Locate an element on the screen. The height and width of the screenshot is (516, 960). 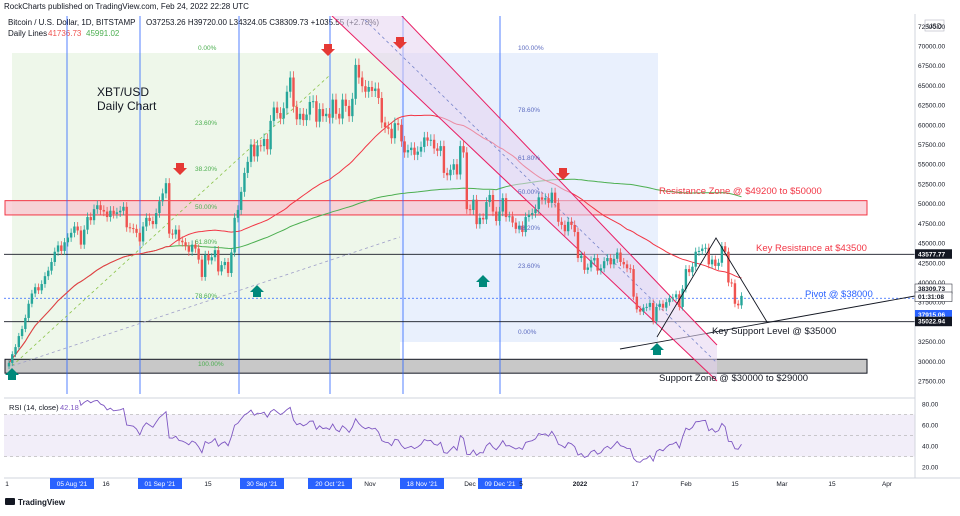
rsi-pane is located at coordinates (459, 424).